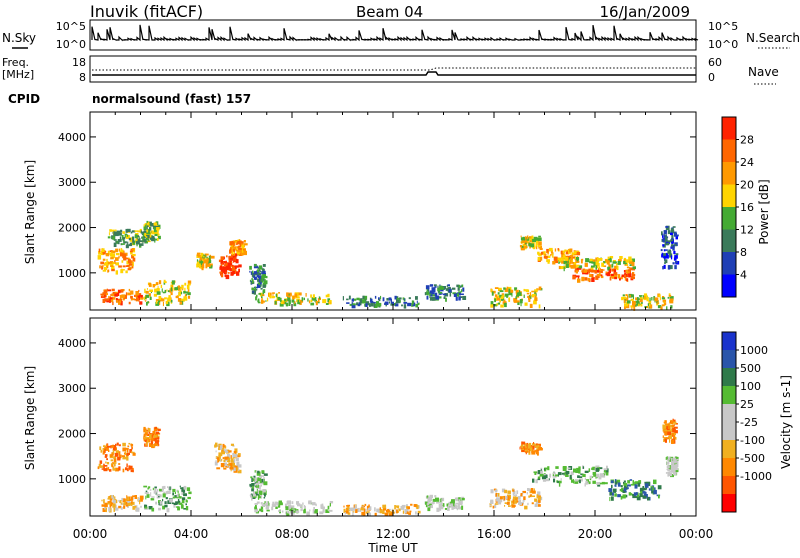 The image size is (800, 558). What do you see at coordinates (72, 273) in the screenshot?
I see `power-y-tick-label: 1000` at bounding box center [72, 273].